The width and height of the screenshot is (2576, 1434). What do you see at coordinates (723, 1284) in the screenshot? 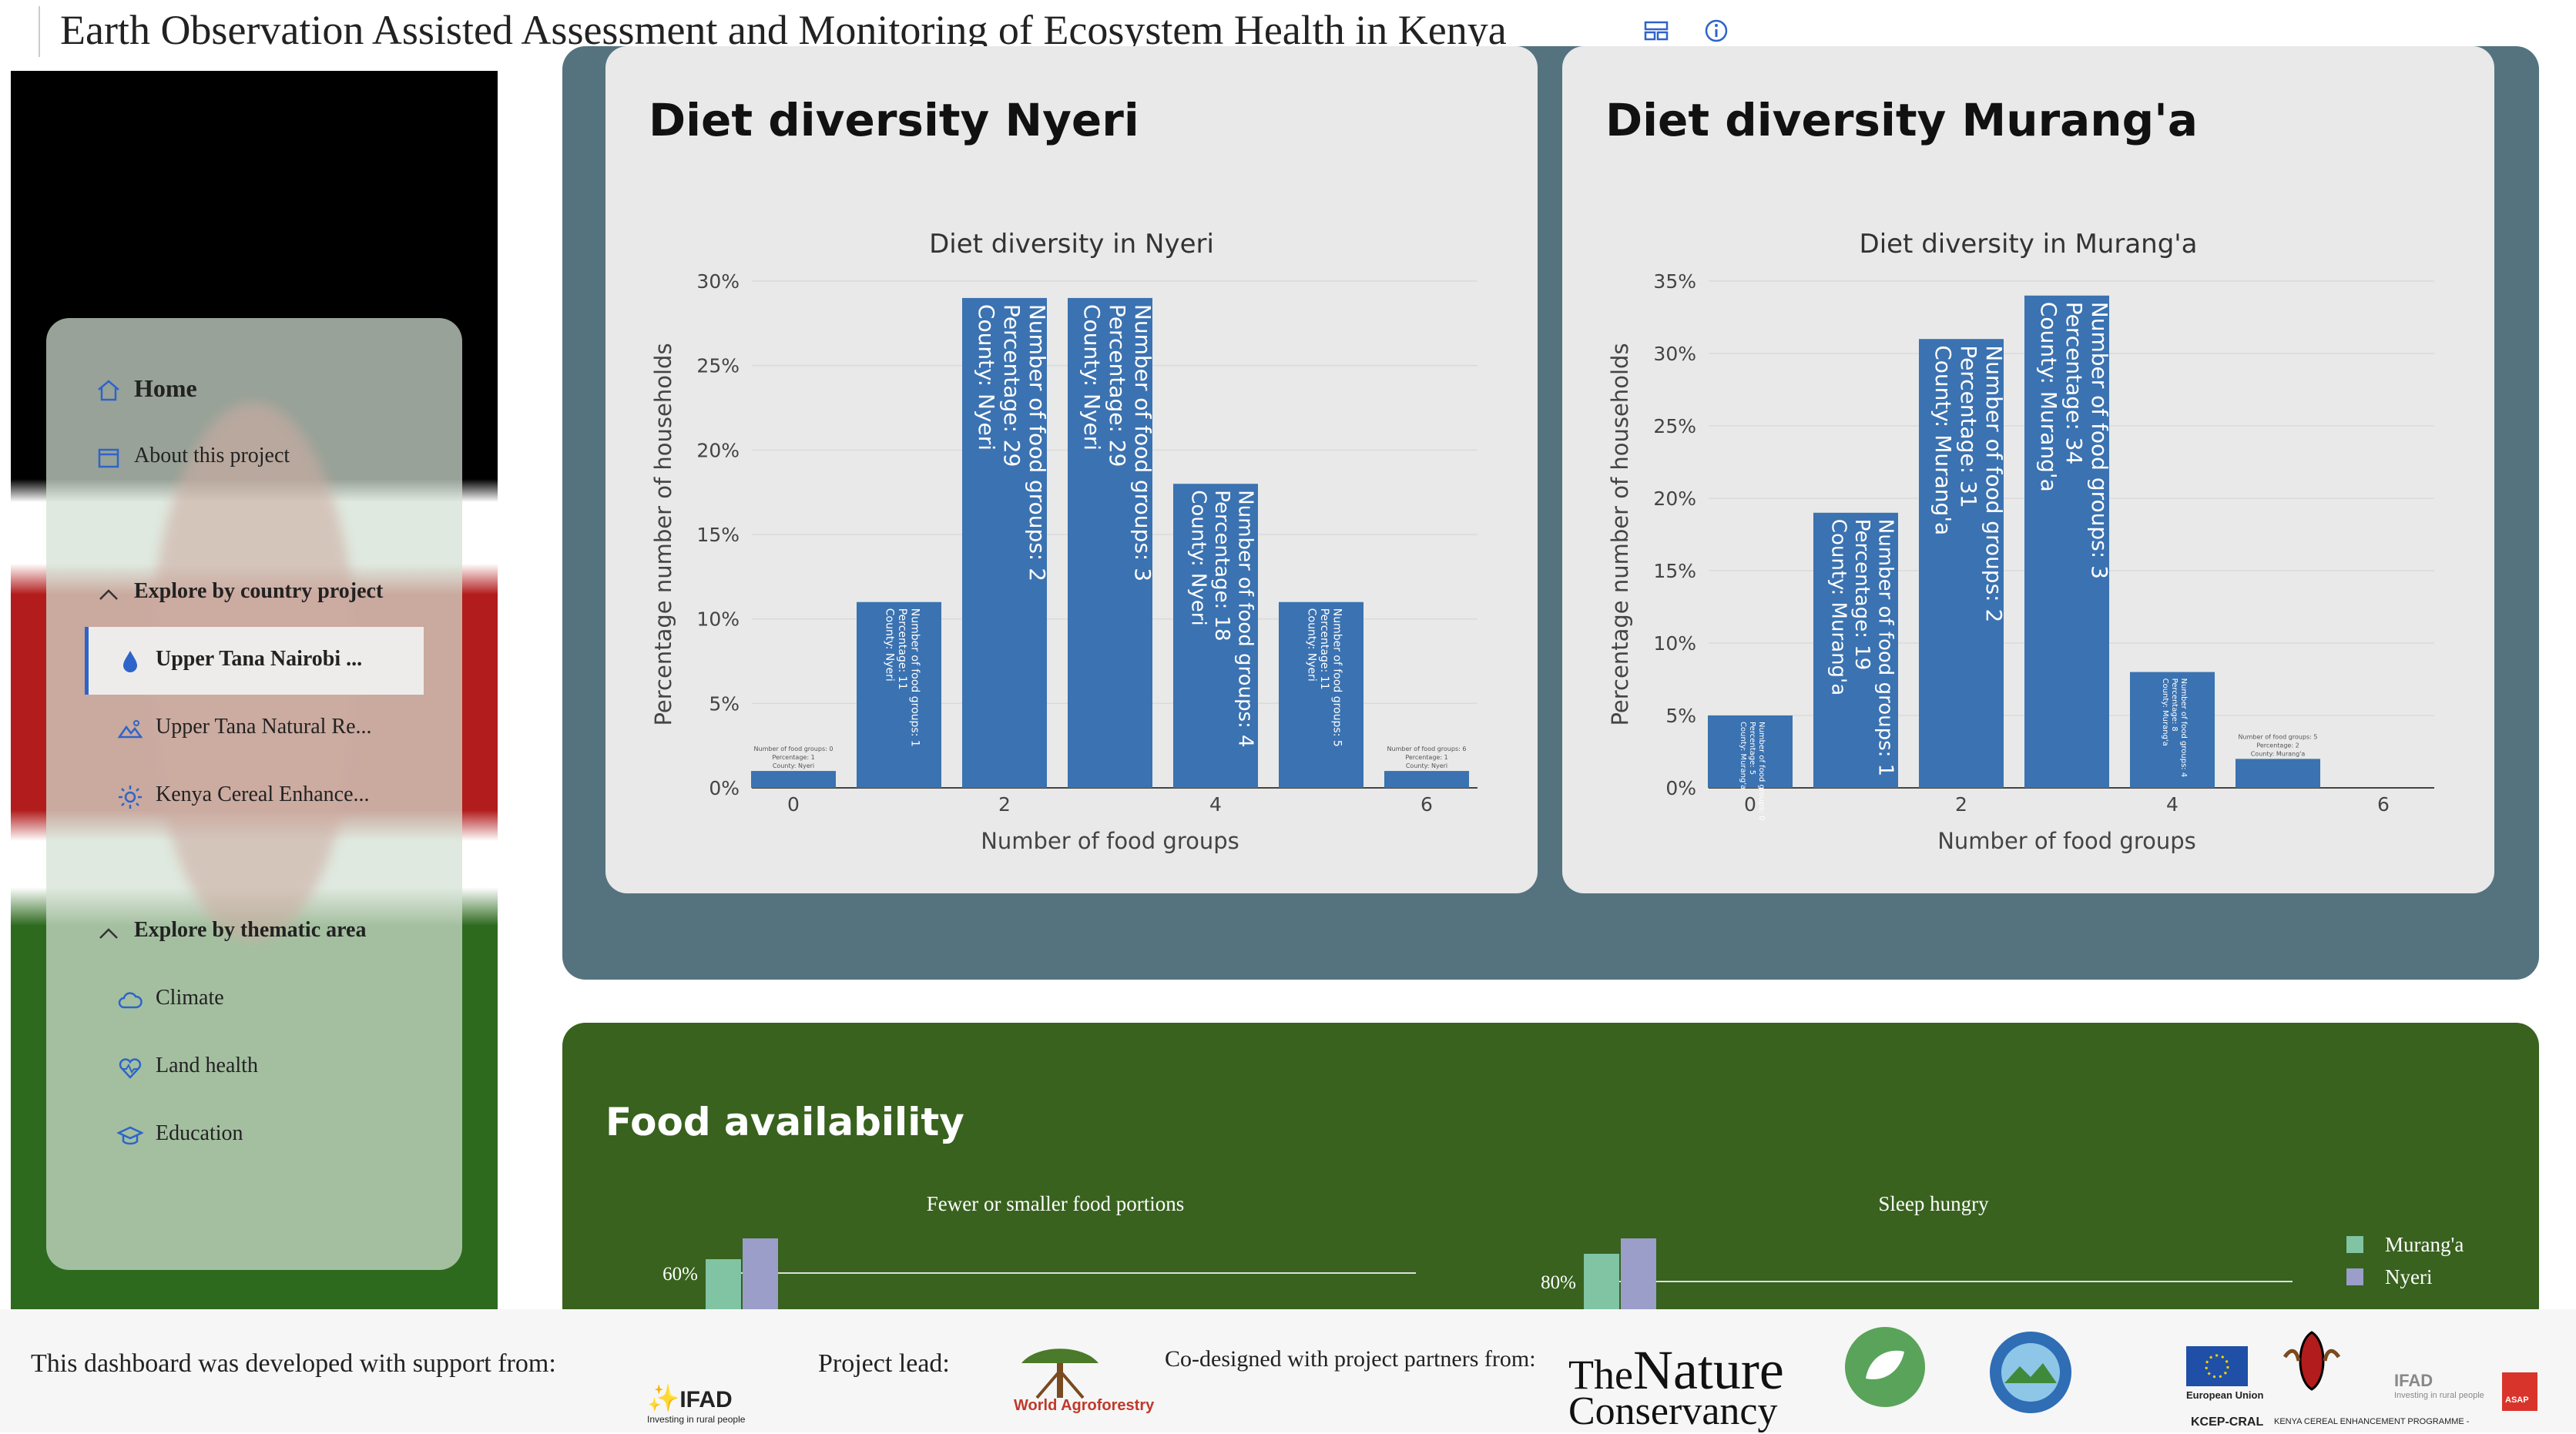
I see `food-chart-1-bar-muranga` at bounding box center [723, 1284].